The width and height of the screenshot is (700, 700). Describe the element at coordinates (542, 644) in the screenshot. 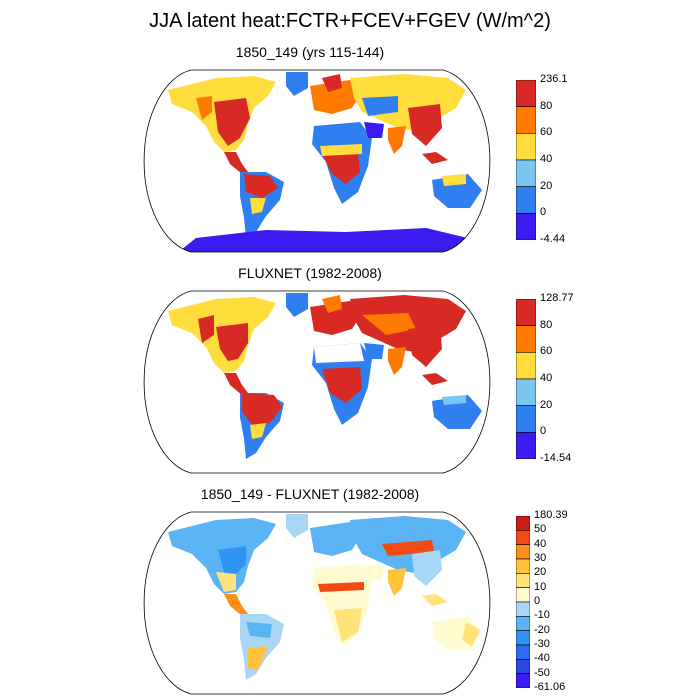

I see `colorbar-tick-label: -30` at that location.